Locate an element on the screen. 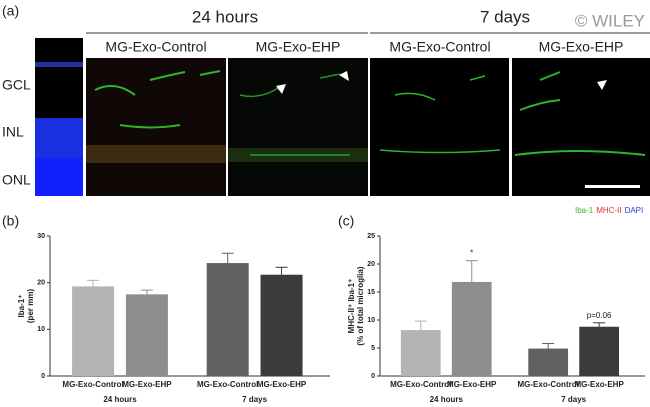  y-axis-label: Iba-1⁺ is located at coordinates (21, 306).